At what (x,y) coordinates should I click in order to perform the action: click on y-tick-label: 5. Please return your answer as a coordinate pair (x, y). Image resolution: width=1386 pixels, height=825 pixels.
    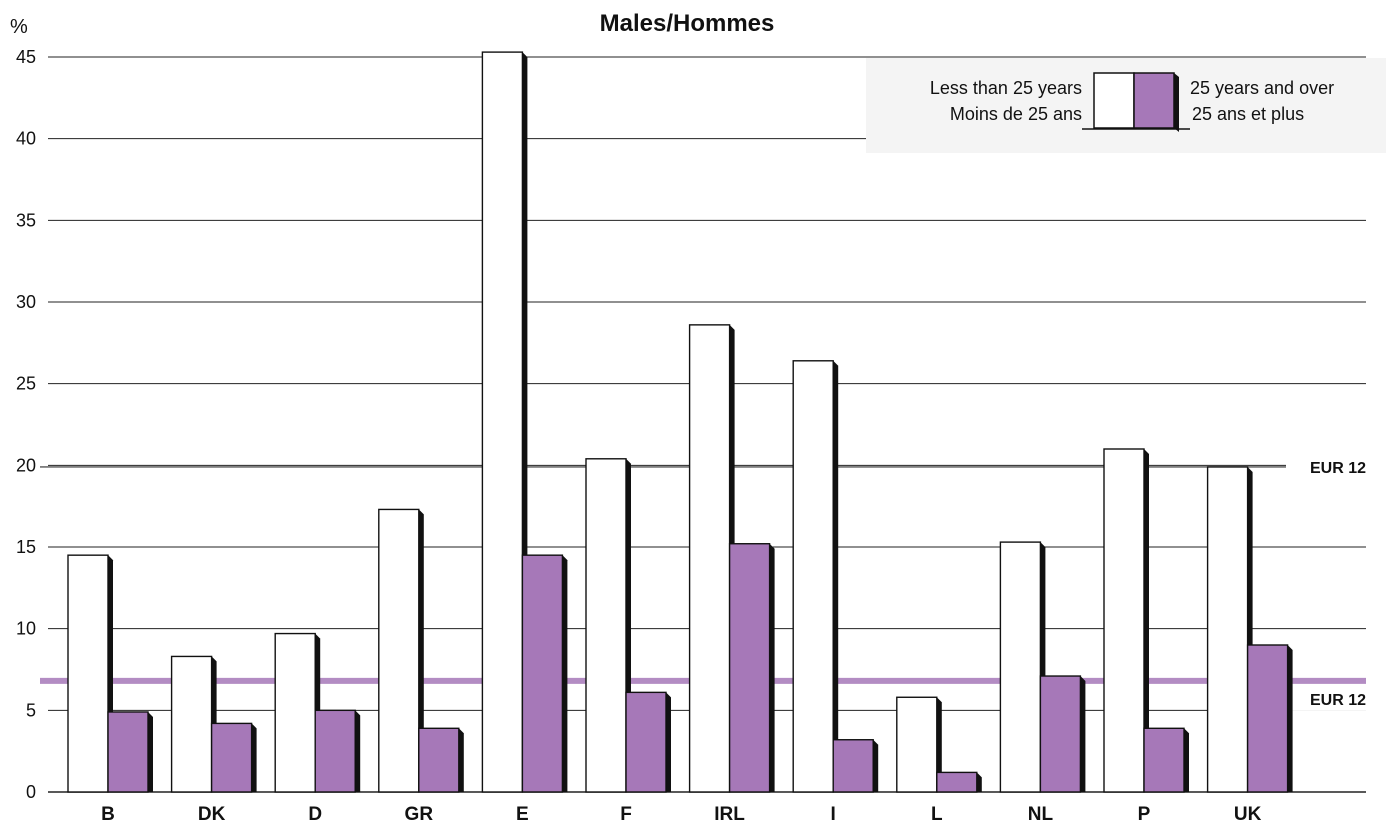
    Looking at the image, I should click on (31, 710).